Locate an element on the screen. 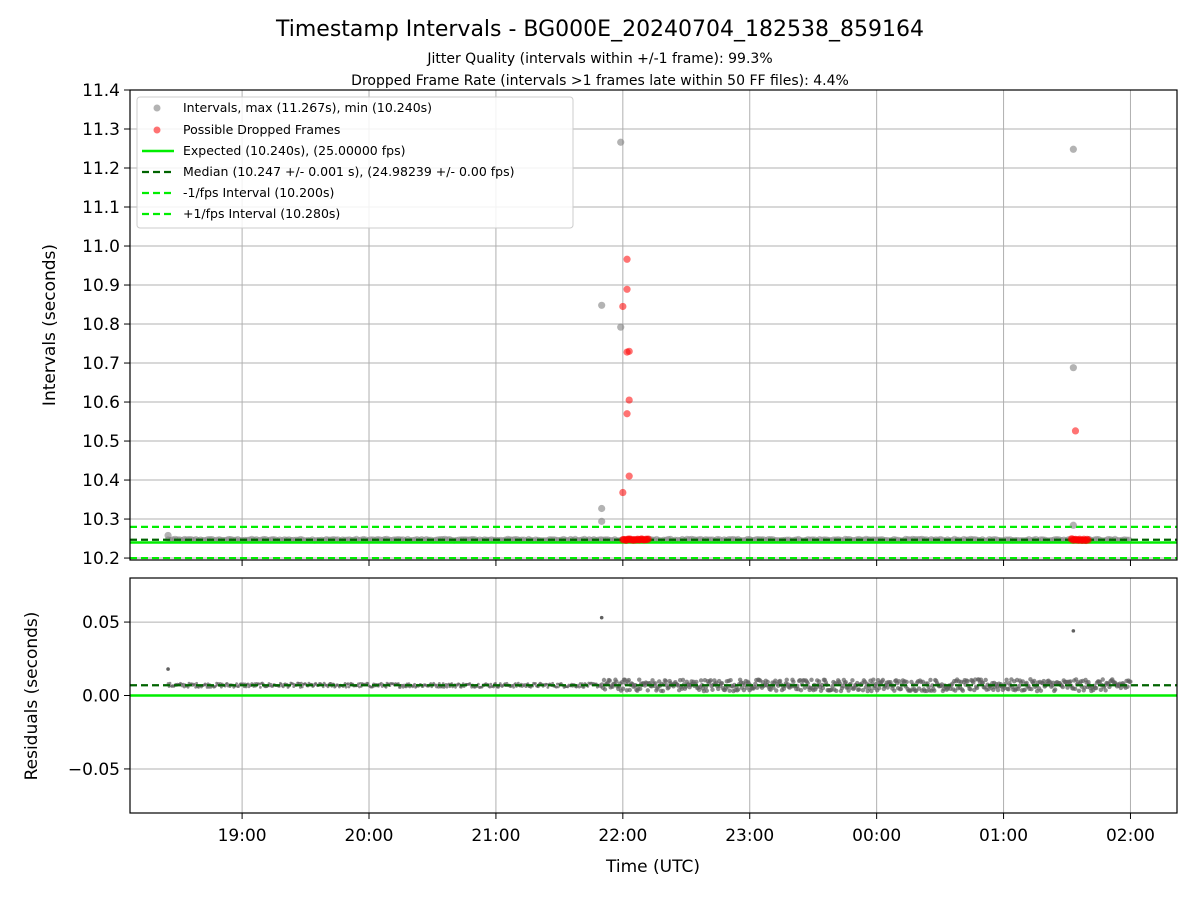 This screenshot has width=1200, height=900. x-tick-label: 01:00 is located at coordinates (1003, 836).